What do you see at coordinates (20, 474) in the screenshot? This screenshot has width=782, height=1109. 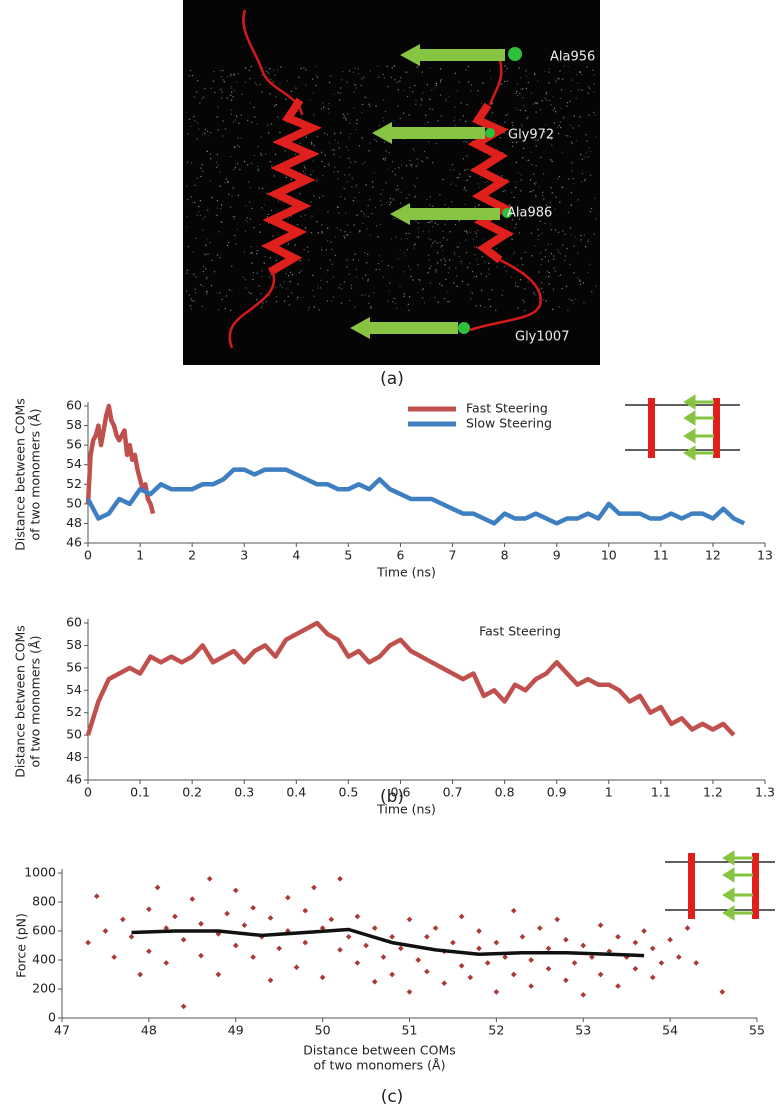 I see `y-axis-title: Distance between COMs` at bounding box center [20, 474].